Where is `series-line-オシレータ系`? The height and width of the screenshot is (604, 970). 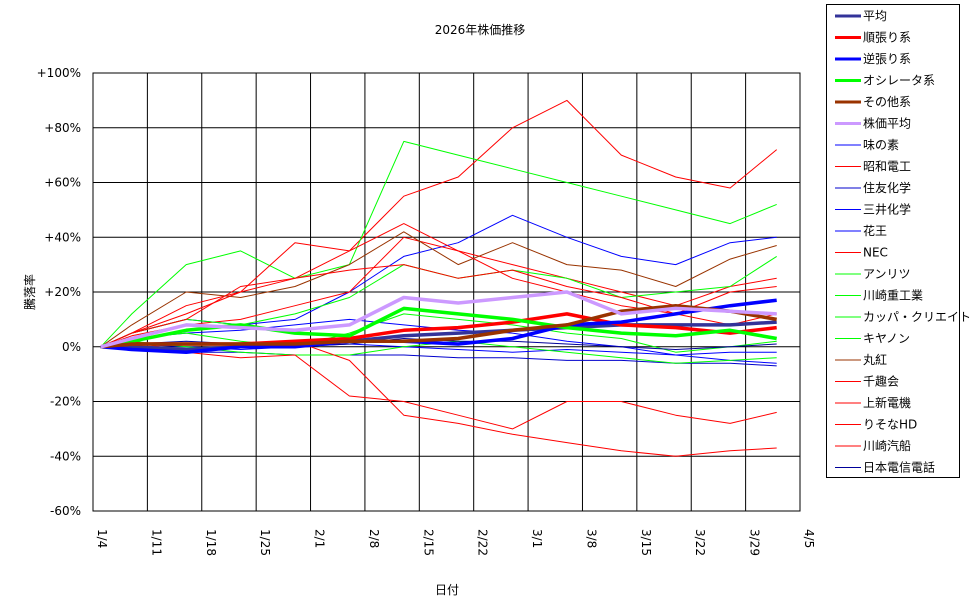
series-line-オシレータ系 is located at coordinates (439, 327).